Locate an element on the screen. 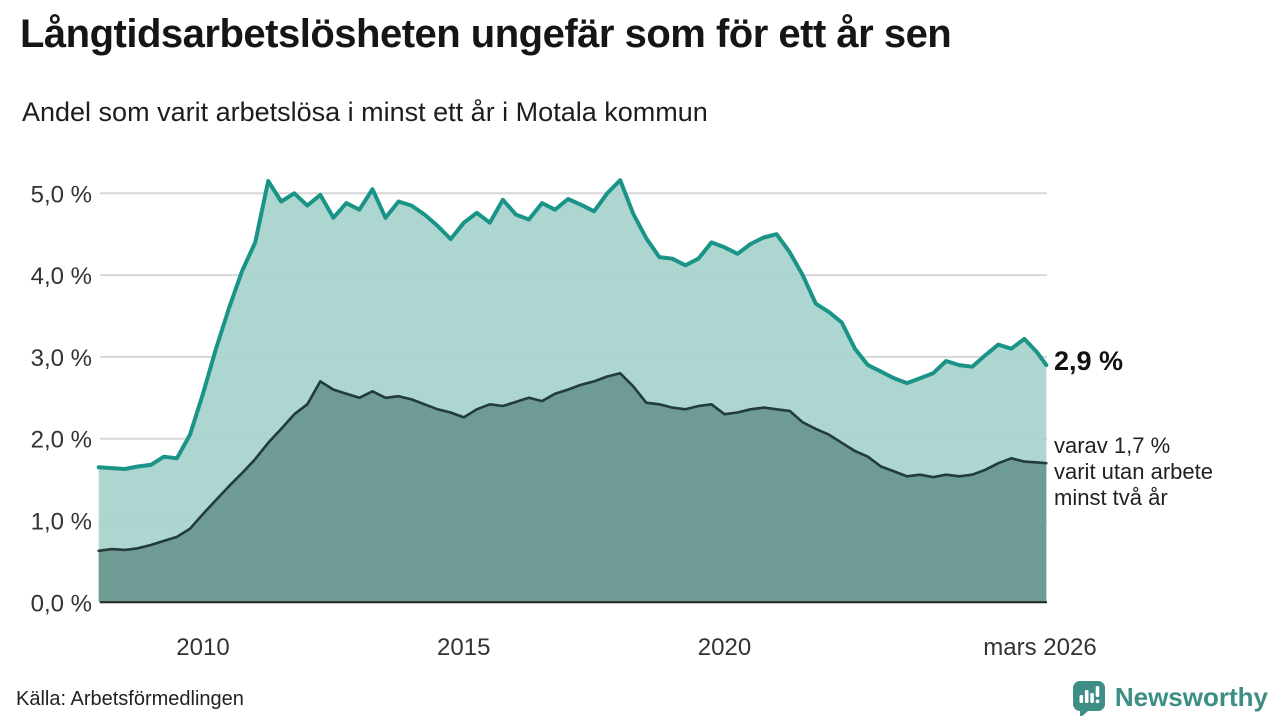 The image size is (1280, 720). x-tick-label: mars 2026 is located at coordinates (1039, 647).